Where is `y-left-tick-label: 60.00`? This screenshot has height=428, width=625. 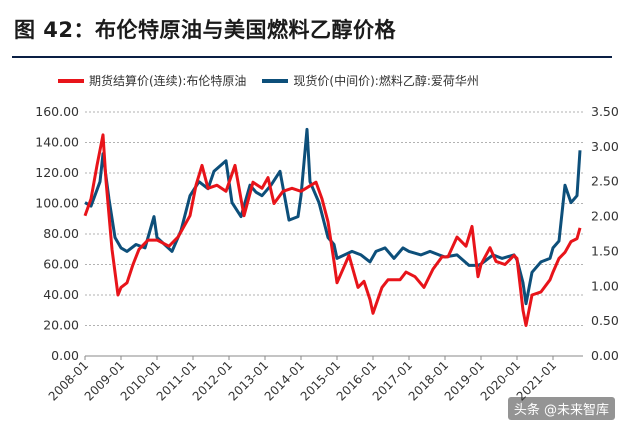 y-left-tick-label: 60.00 is located at coordinates (61, 264).